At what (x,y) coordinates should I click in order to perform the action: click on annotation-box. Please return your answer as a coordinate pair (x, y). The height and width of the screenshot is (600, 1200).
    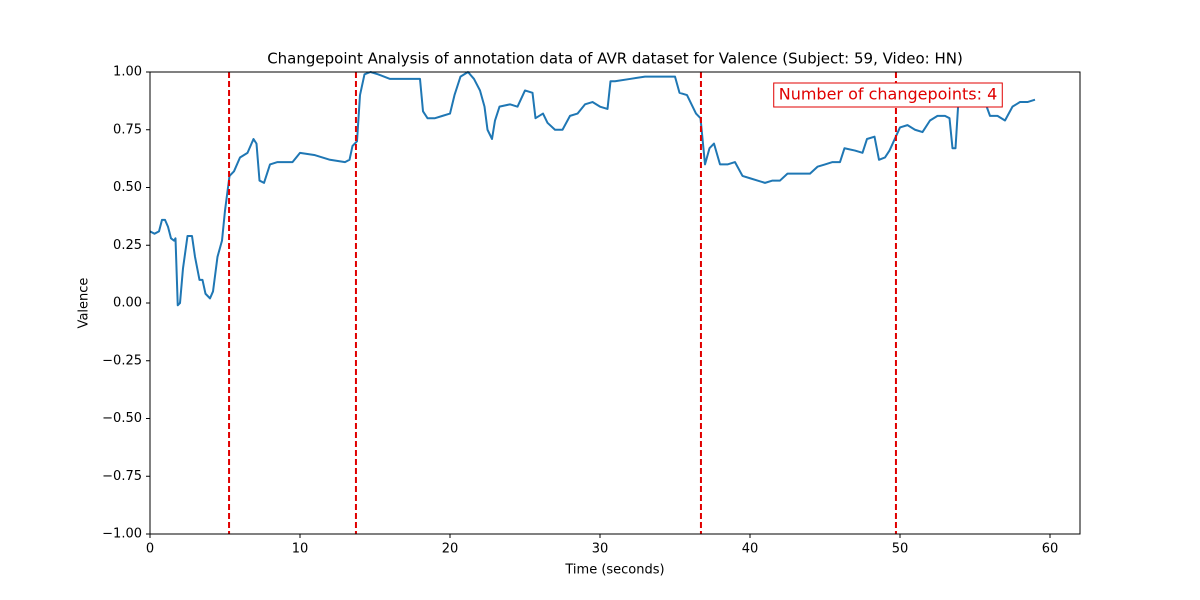
    Looking at the image, I should click on (888, 95).